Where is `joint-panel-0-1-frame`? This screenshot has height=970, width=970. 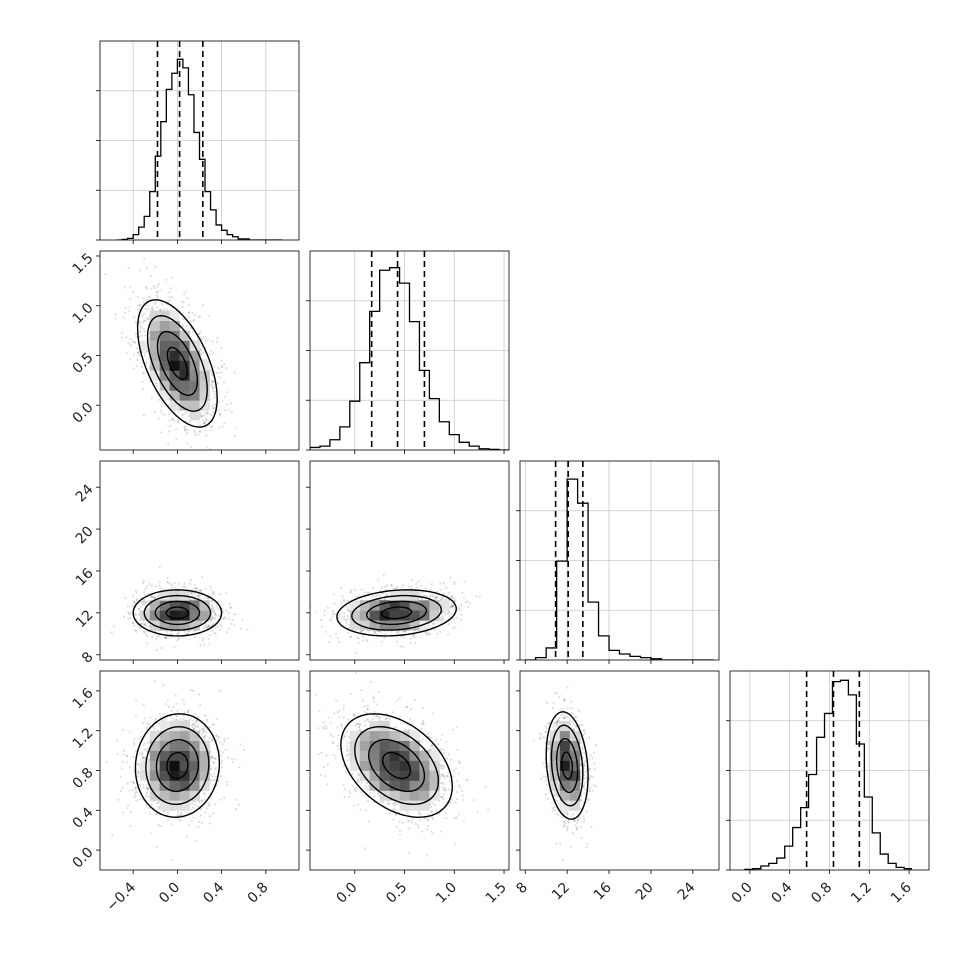
joint-panel-0-1-frame is located at coordinates (199, 350).